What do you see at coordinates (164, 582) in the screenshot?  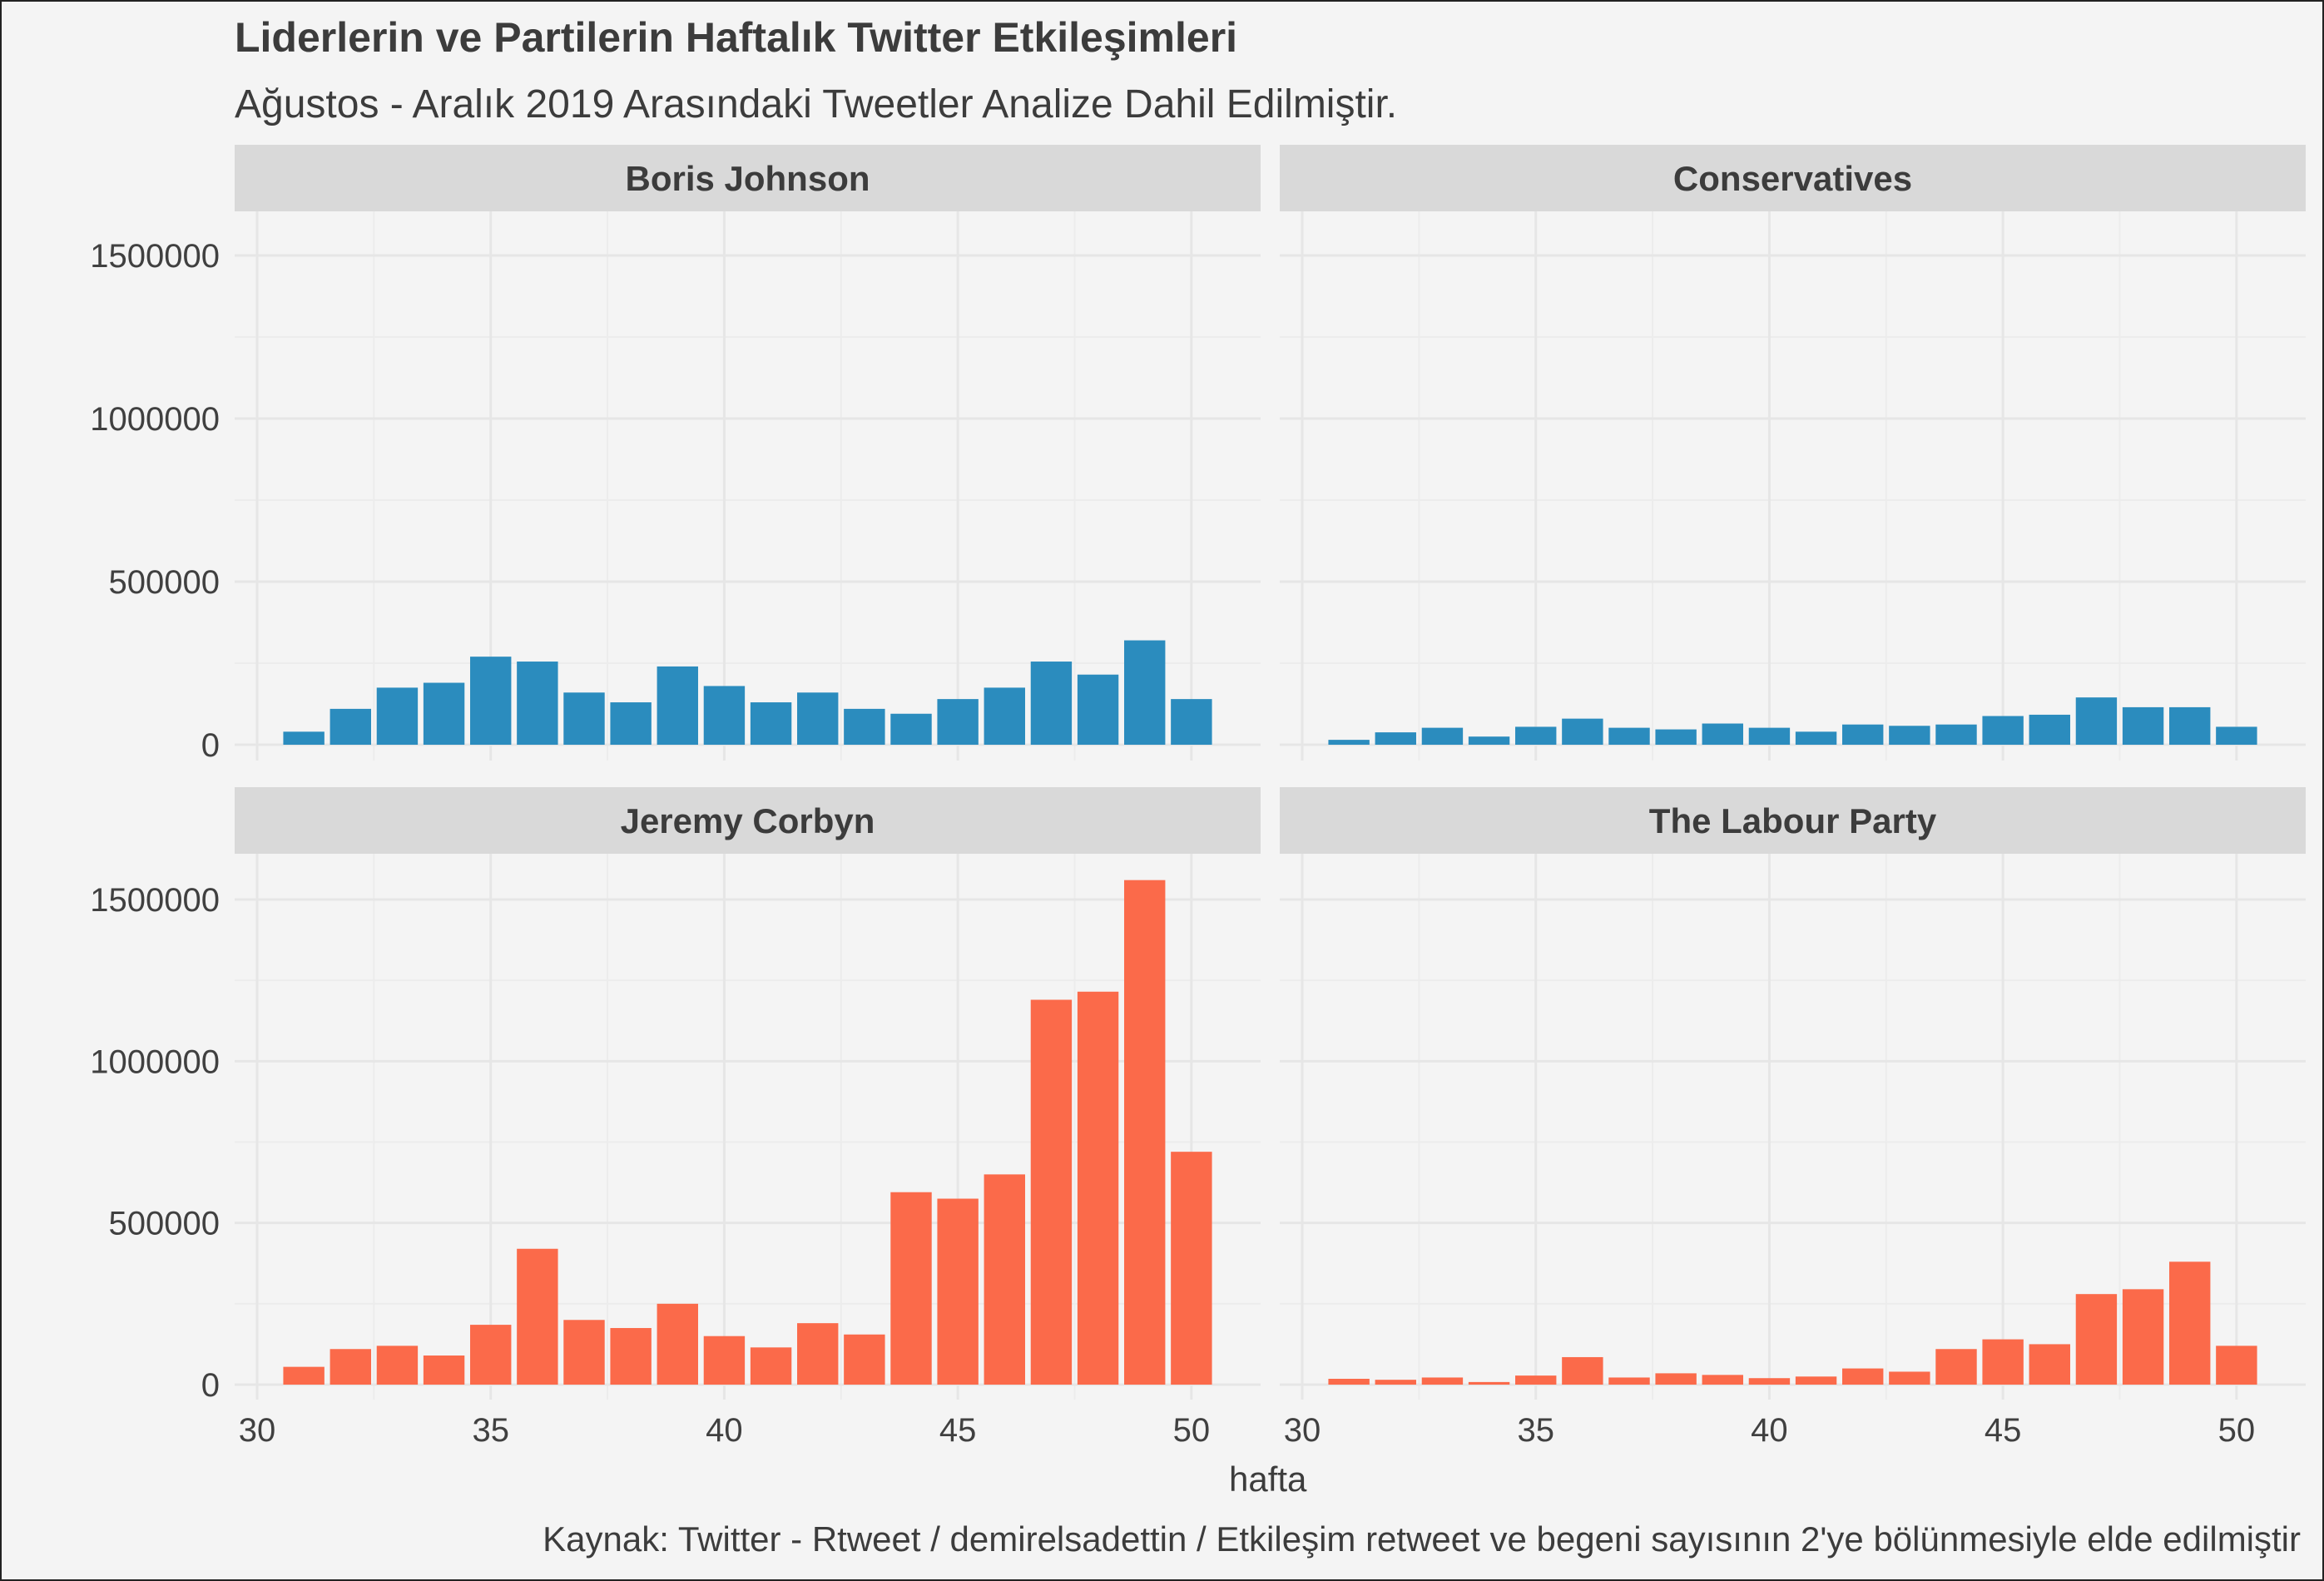 I see `y-tick-label: 500000` at bounding box center [164, 582].